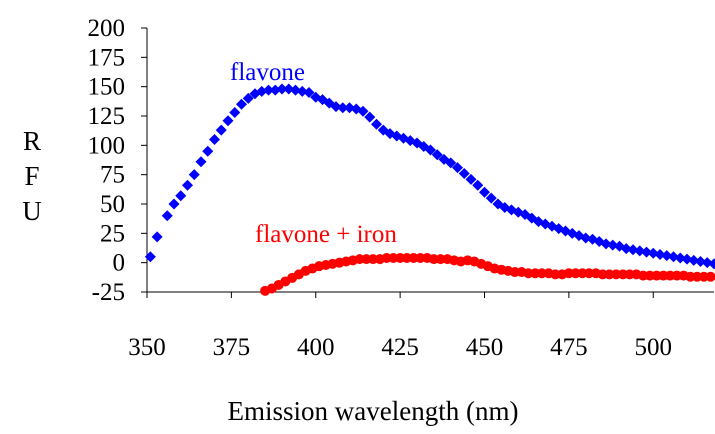  Describe the element at coordinates (485, 347) in the screenshot. I see `x-tick-label: 450` at that location.